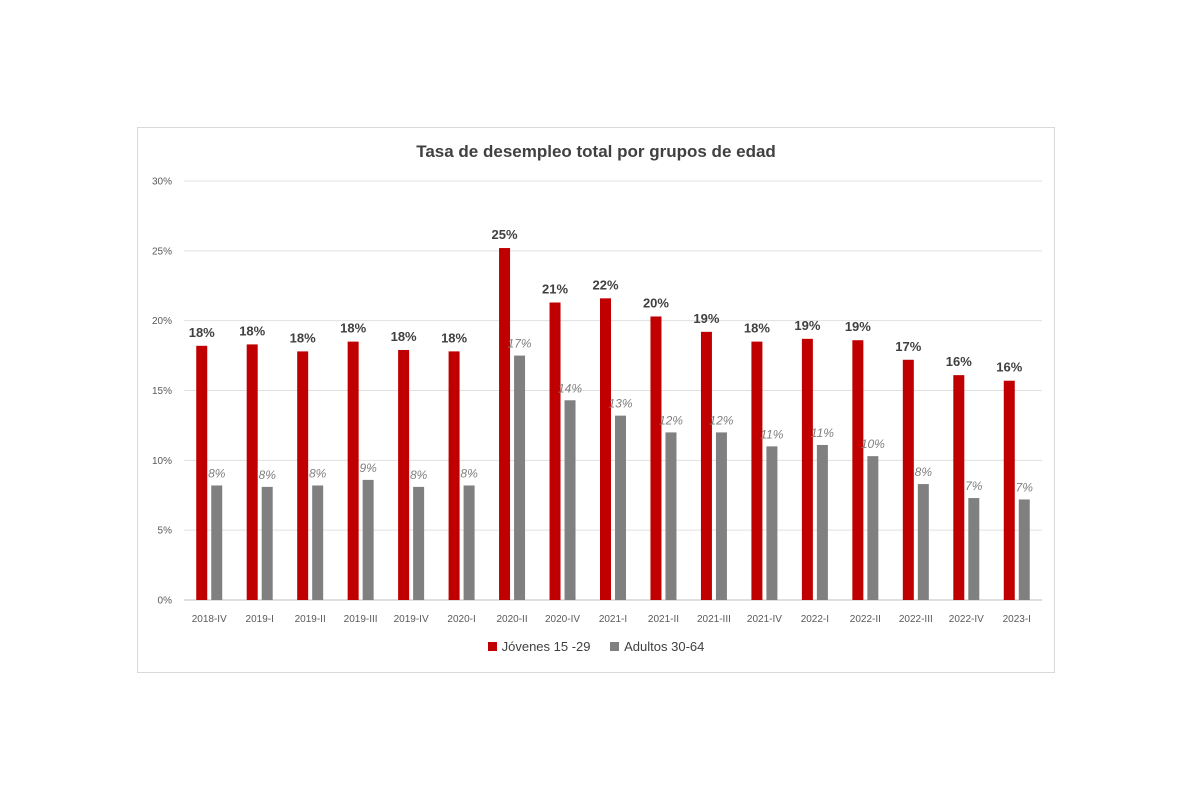 This screenshot has width=1200, height=800. What do you see at coordinates (546, 646) in the screenshot?
I see `legend-label-jovenes: Jóvenes 15 -29` at bounding box center [546, 646].